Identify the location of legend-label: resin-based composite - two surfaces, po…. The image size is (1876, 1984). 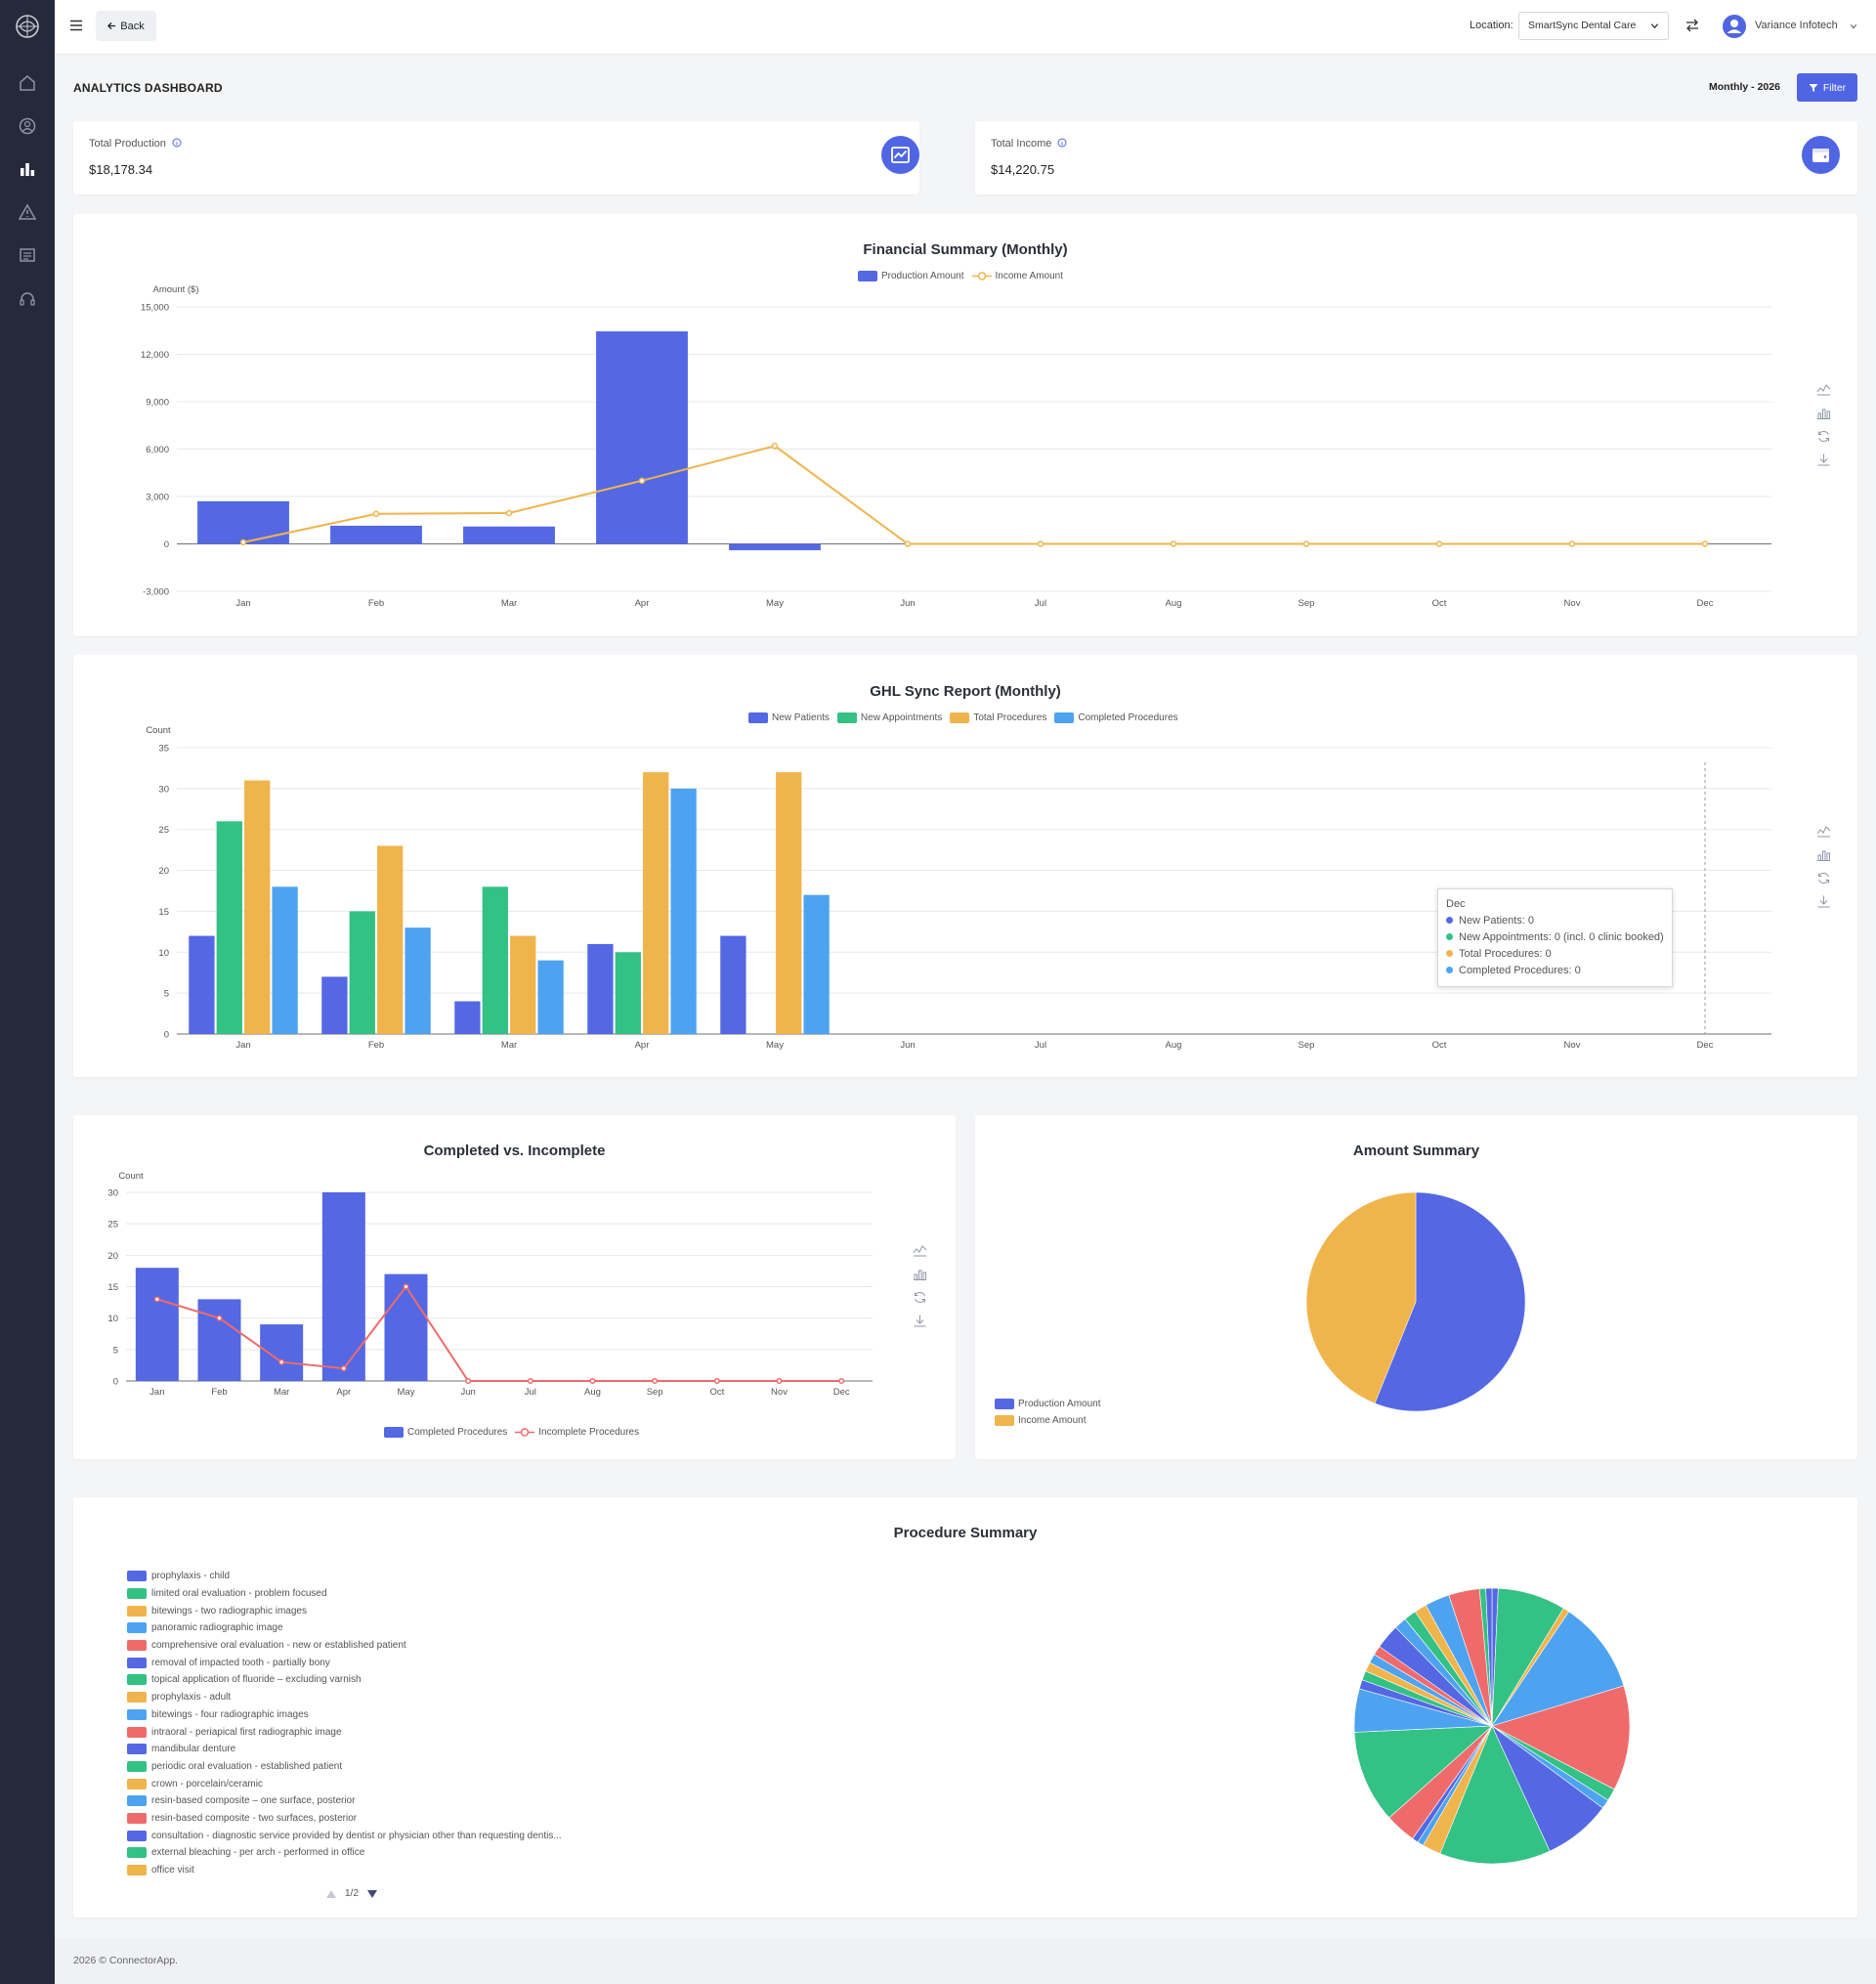
(254, 1818).